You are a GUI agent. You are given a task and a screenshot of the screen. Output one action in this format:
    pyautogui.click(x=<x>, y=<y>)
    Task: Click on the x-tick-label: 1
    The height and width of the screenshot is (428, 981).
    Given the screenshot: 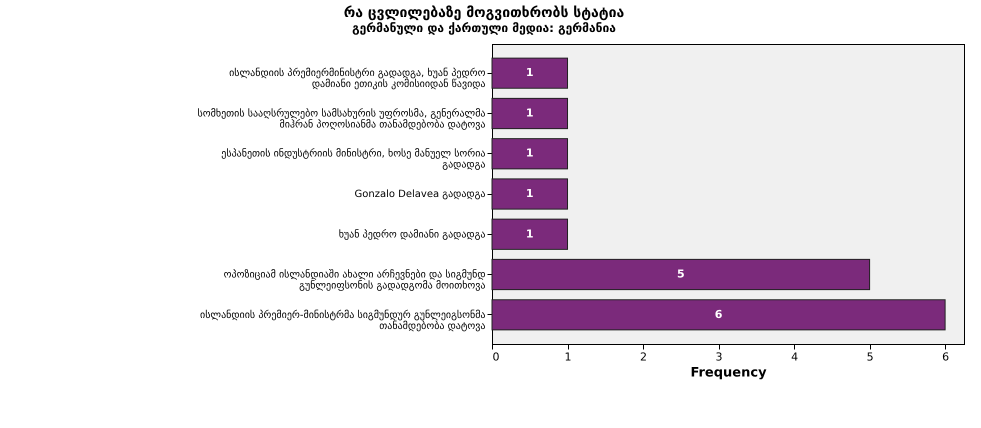 What is the action you would take?
    pyautogui.click(x=568, y=357)
    